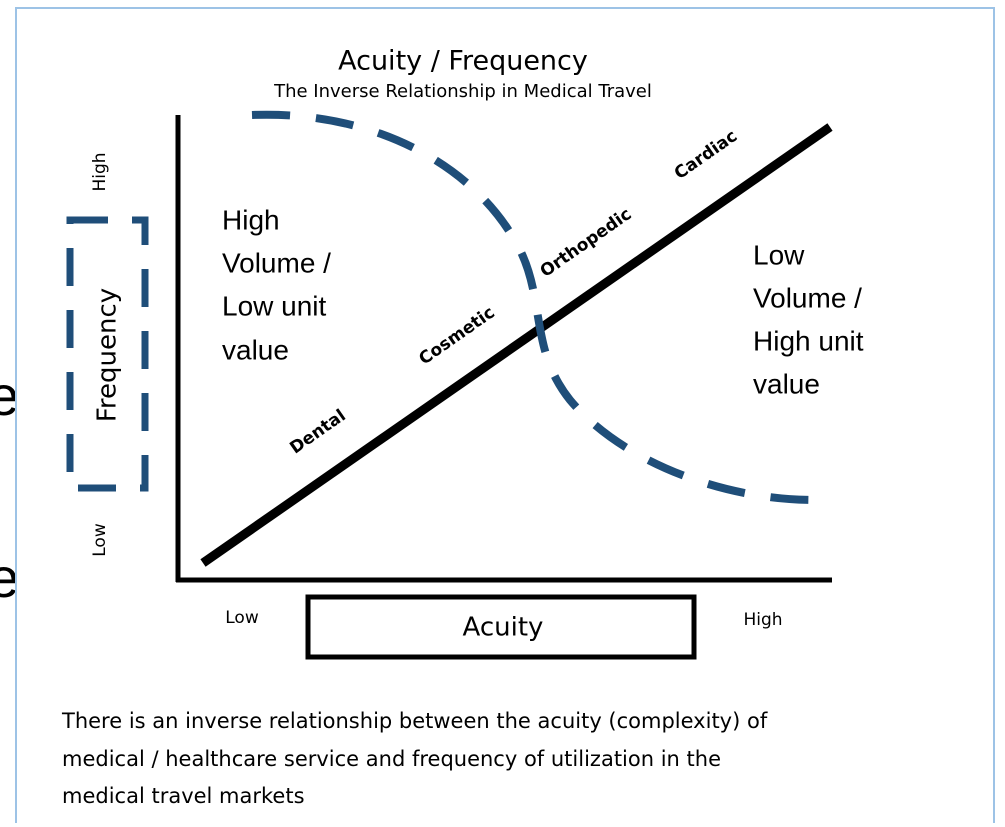 This screenshot has height=827, width=1005. Describe the element at coordinates (779, 254) in the screenshot. I see `region-text: Low` at that location.